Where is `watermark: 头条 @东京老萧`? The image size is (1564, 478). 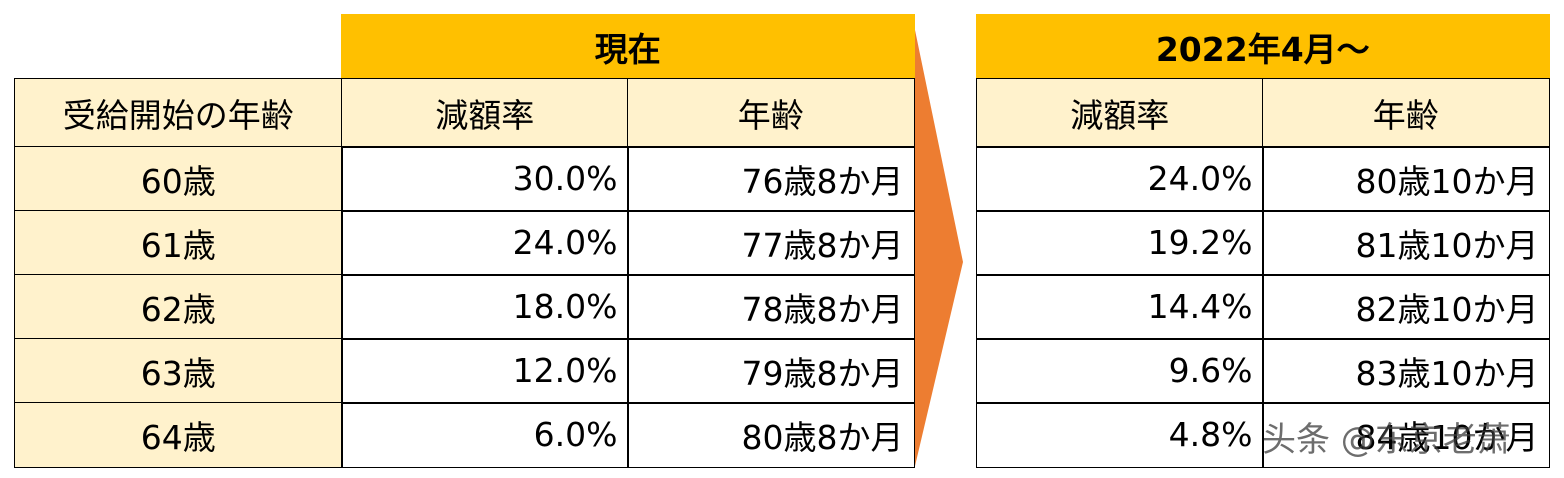 watermark: 头条 @东京老萧 is located at coordinates (1386, 440).